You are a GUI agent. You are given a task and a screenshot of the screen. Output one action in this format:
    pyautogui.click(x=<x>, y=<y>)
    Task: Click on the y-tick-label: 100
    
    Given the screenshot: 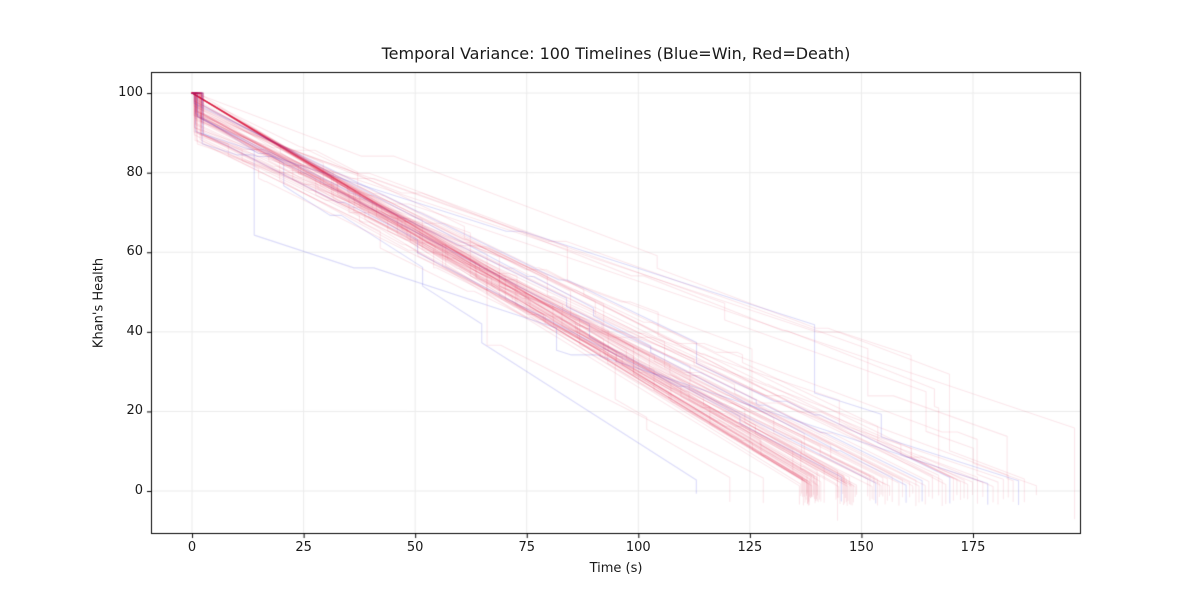 What is the action you would take?
    pyautogui.click(x=130, y=93)
    